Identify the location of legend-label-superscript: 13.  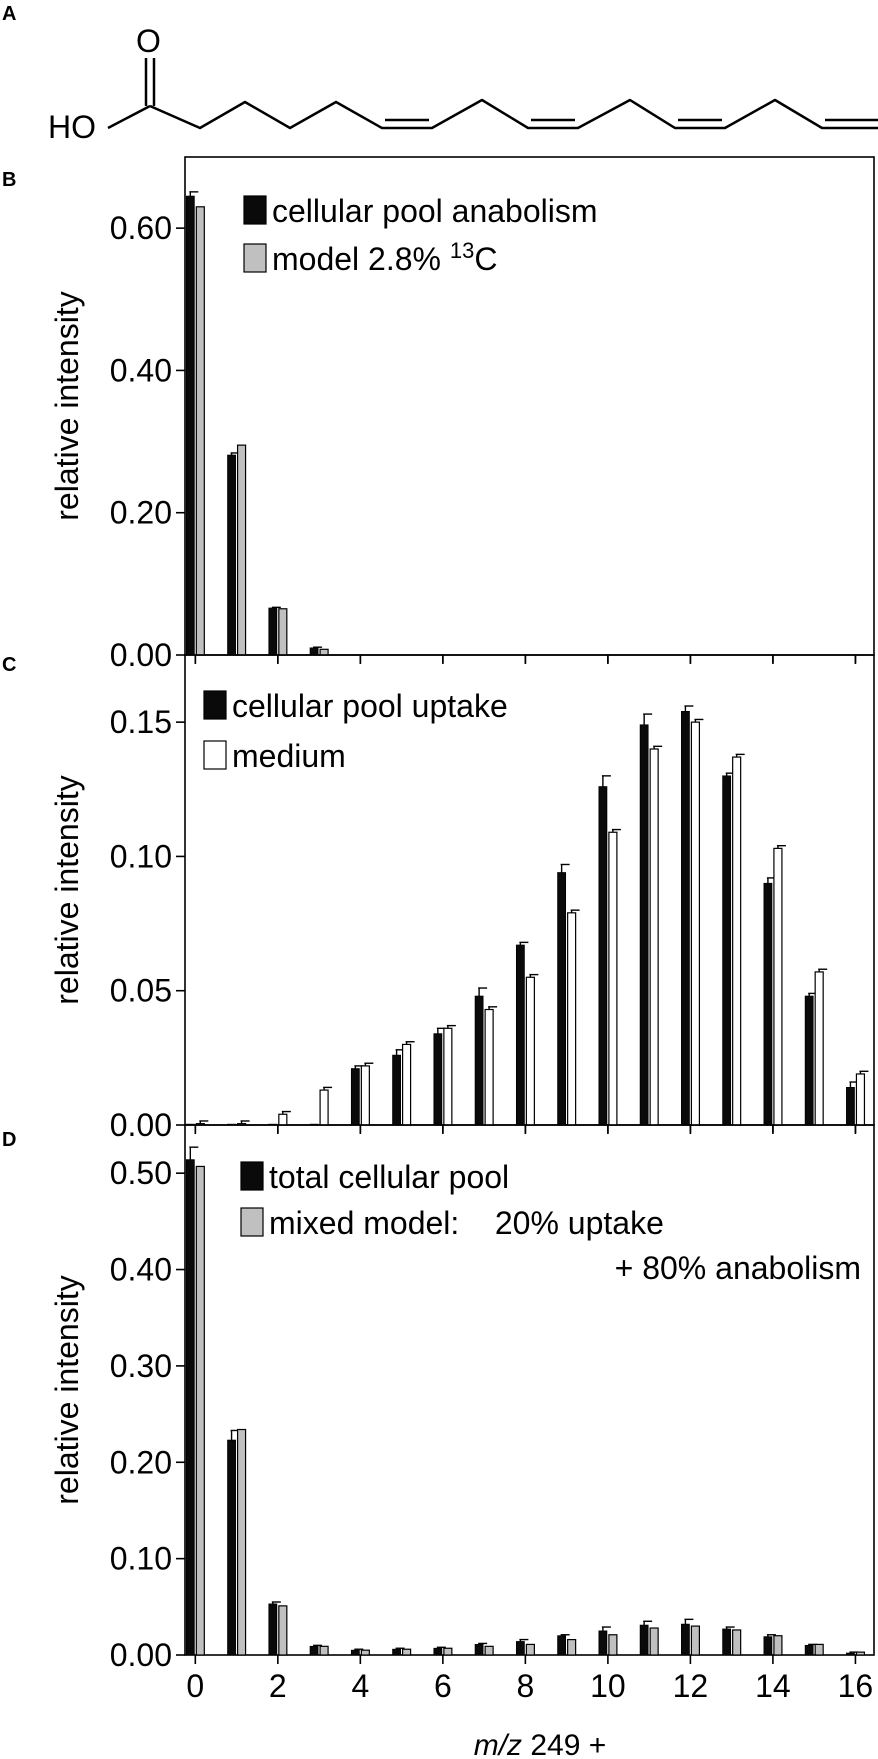
(462, 250).